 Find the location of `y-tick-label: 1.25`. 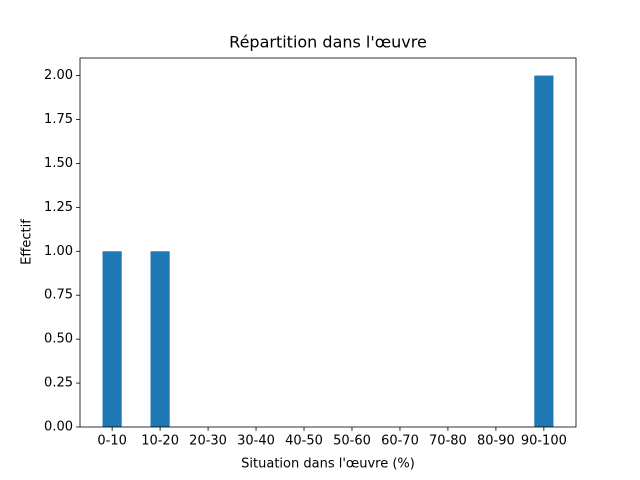

y-tick-label: 1.25 is located at coordinates (58, 207).